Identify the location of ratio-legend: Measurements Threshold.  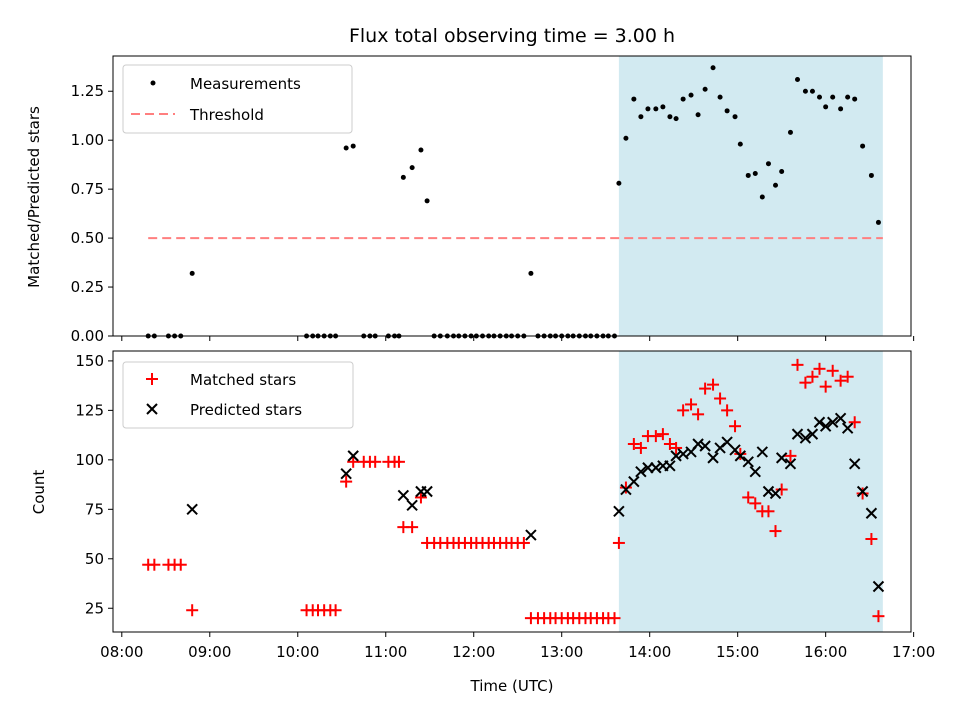
(237, 99).